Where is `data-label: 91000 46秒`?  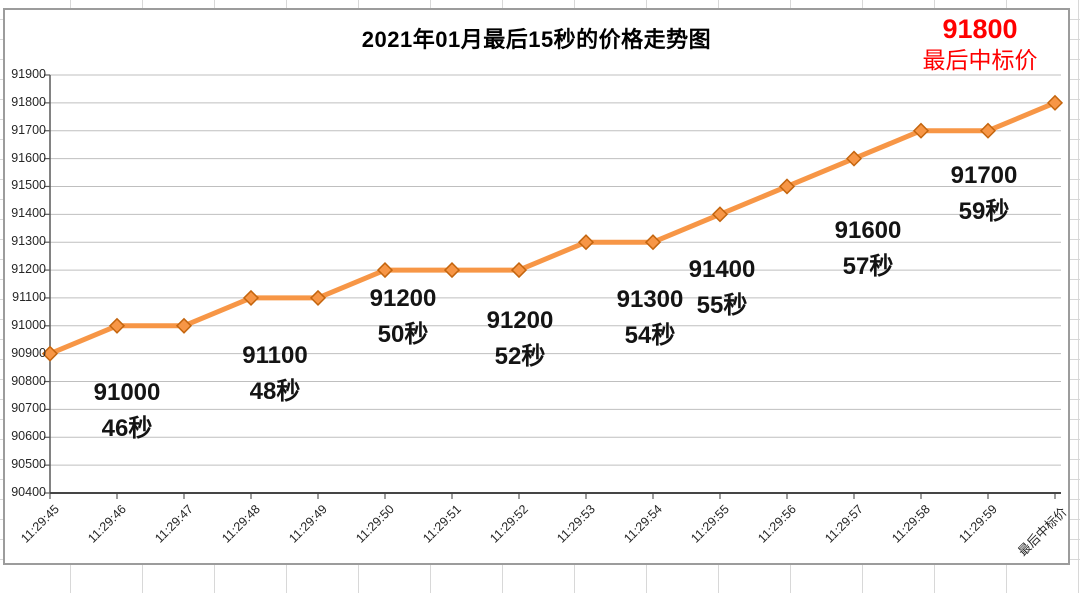
data-label: 91000 46秒 is located at coordinates (127, 411).